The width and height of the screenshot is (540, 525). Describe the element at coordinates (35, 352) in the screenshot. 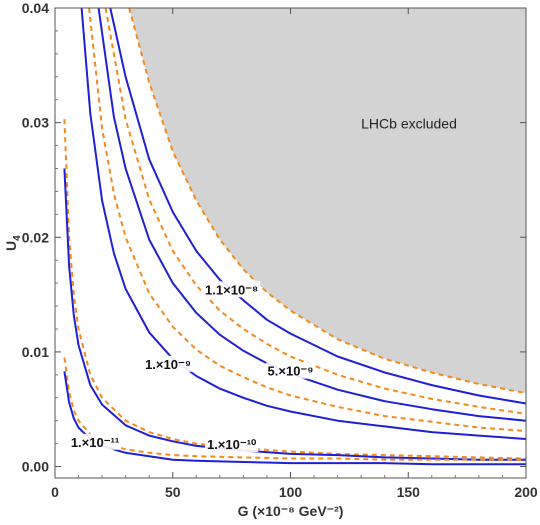

I see `y-tick-label: 0.01` at that location.